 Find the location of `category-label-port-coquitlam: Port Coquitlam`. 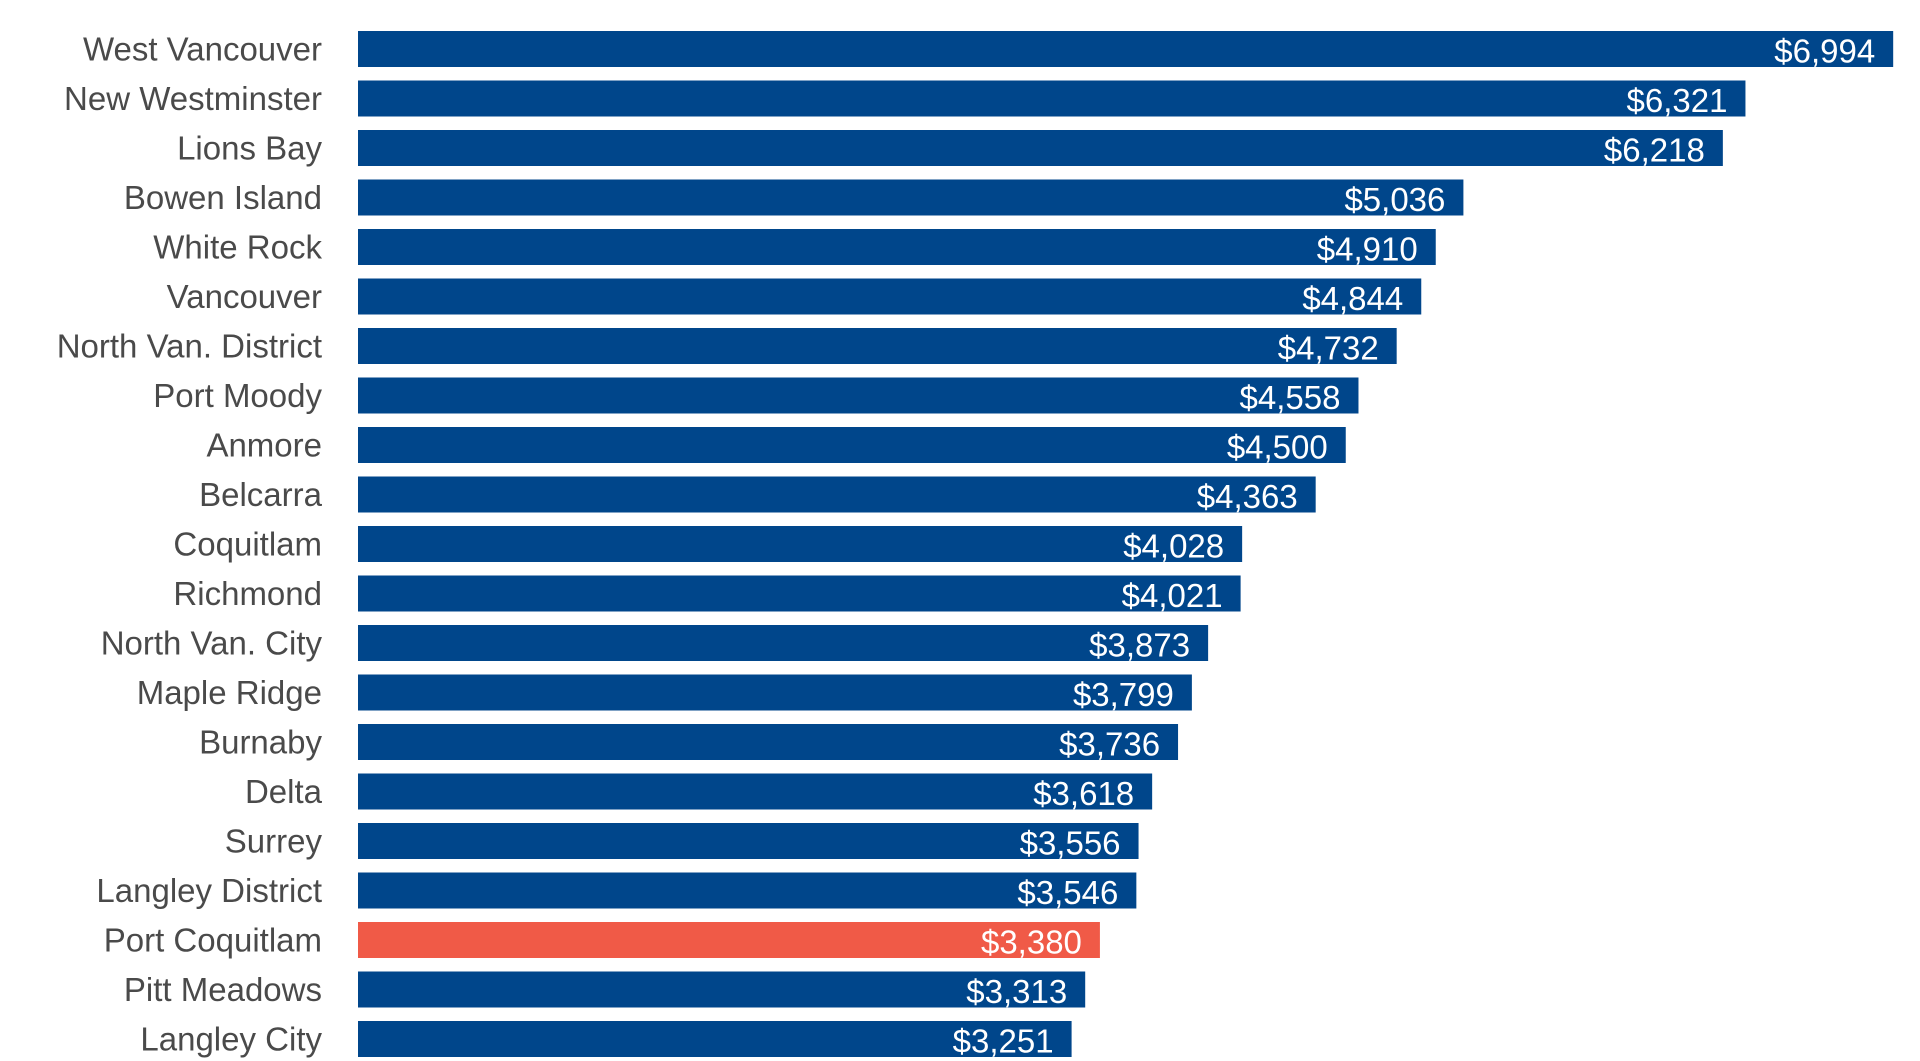

category-label-port-coquitlam: Port Coquitlam is located at coordinates (213, 940).